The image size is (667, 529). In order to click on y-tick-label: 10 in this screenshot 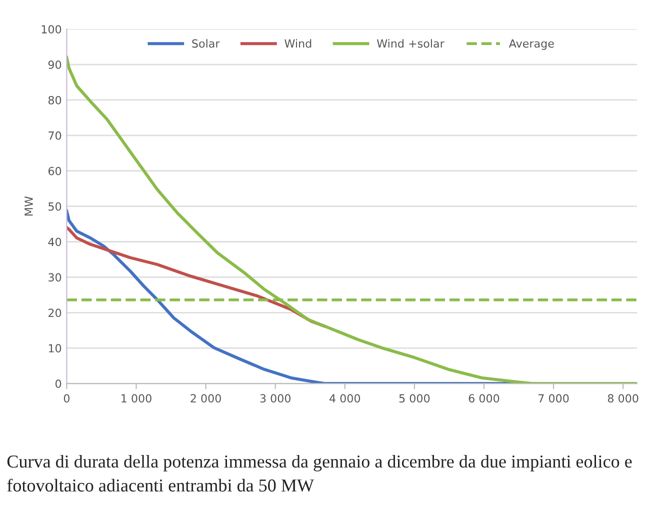, I will do `click(55, 348)`.